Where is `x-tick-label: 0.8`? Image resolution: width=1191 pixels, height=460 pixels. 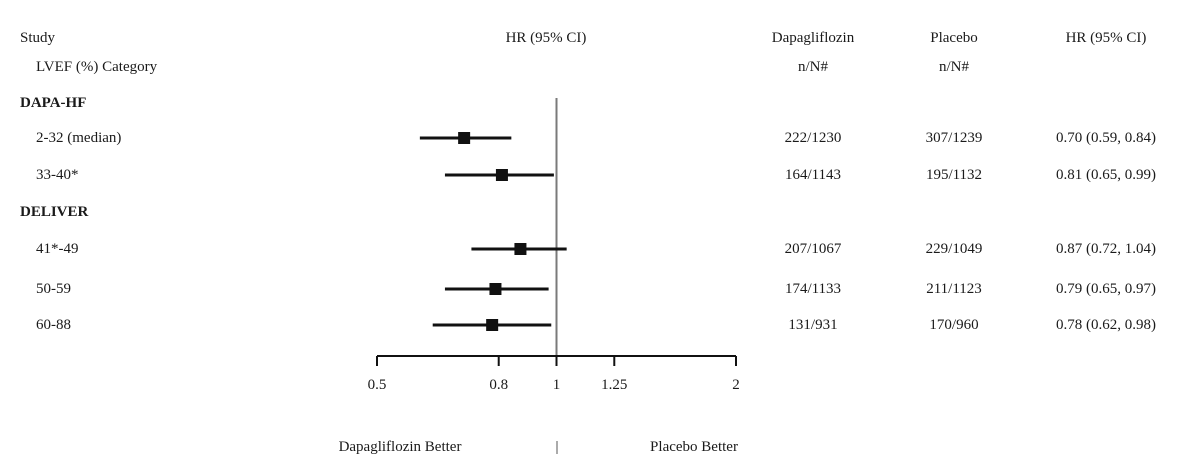
x-tick-label: 0.8 is located at coordinates (498, 385).